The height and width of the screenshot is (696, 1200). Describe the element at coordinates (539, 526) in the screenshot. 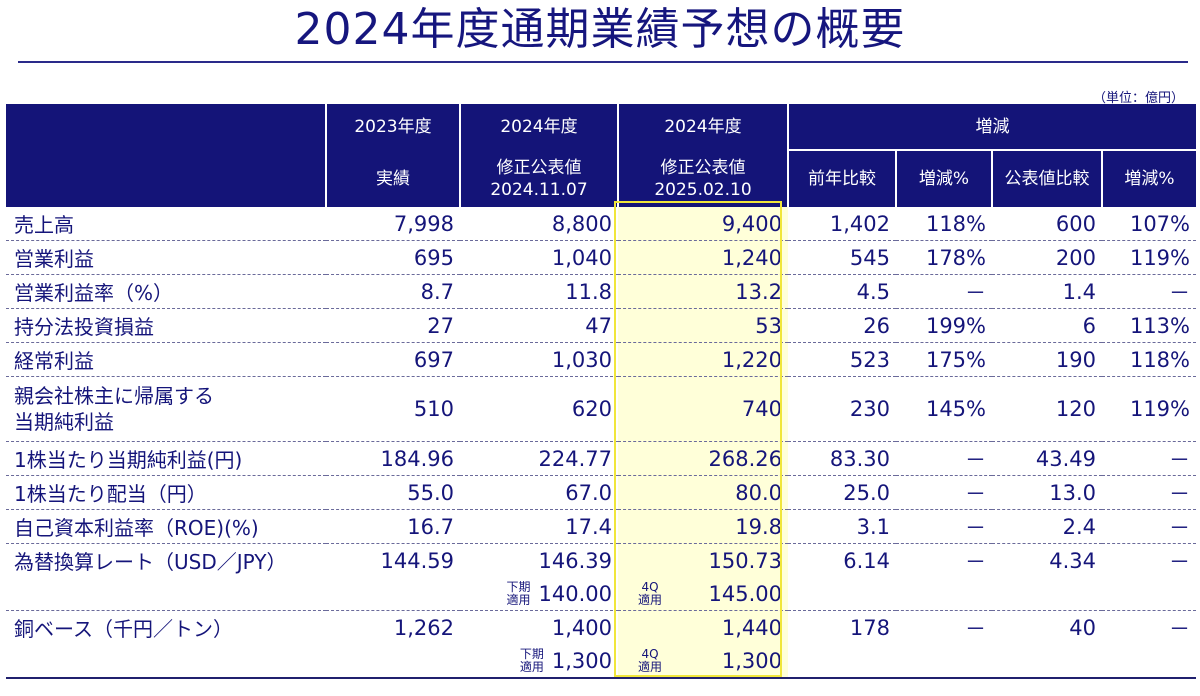

I see `cell-2024-1107: 17.4` at that location.